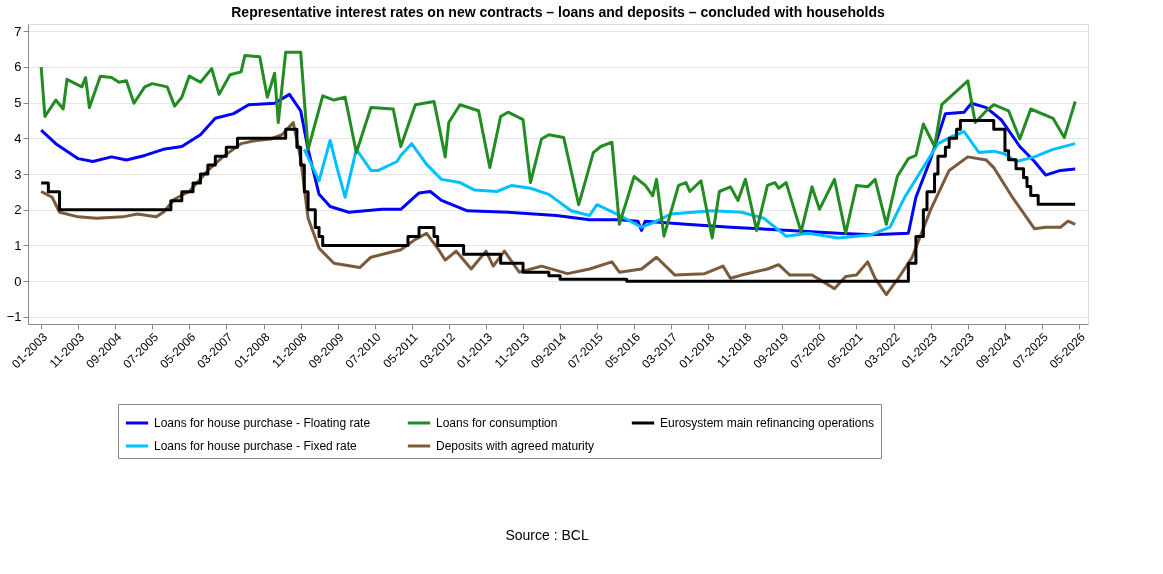 The width and height of the screenshot is (1163, 574). I want to click on legend-label: Loans for consumption, so click(497, 423).